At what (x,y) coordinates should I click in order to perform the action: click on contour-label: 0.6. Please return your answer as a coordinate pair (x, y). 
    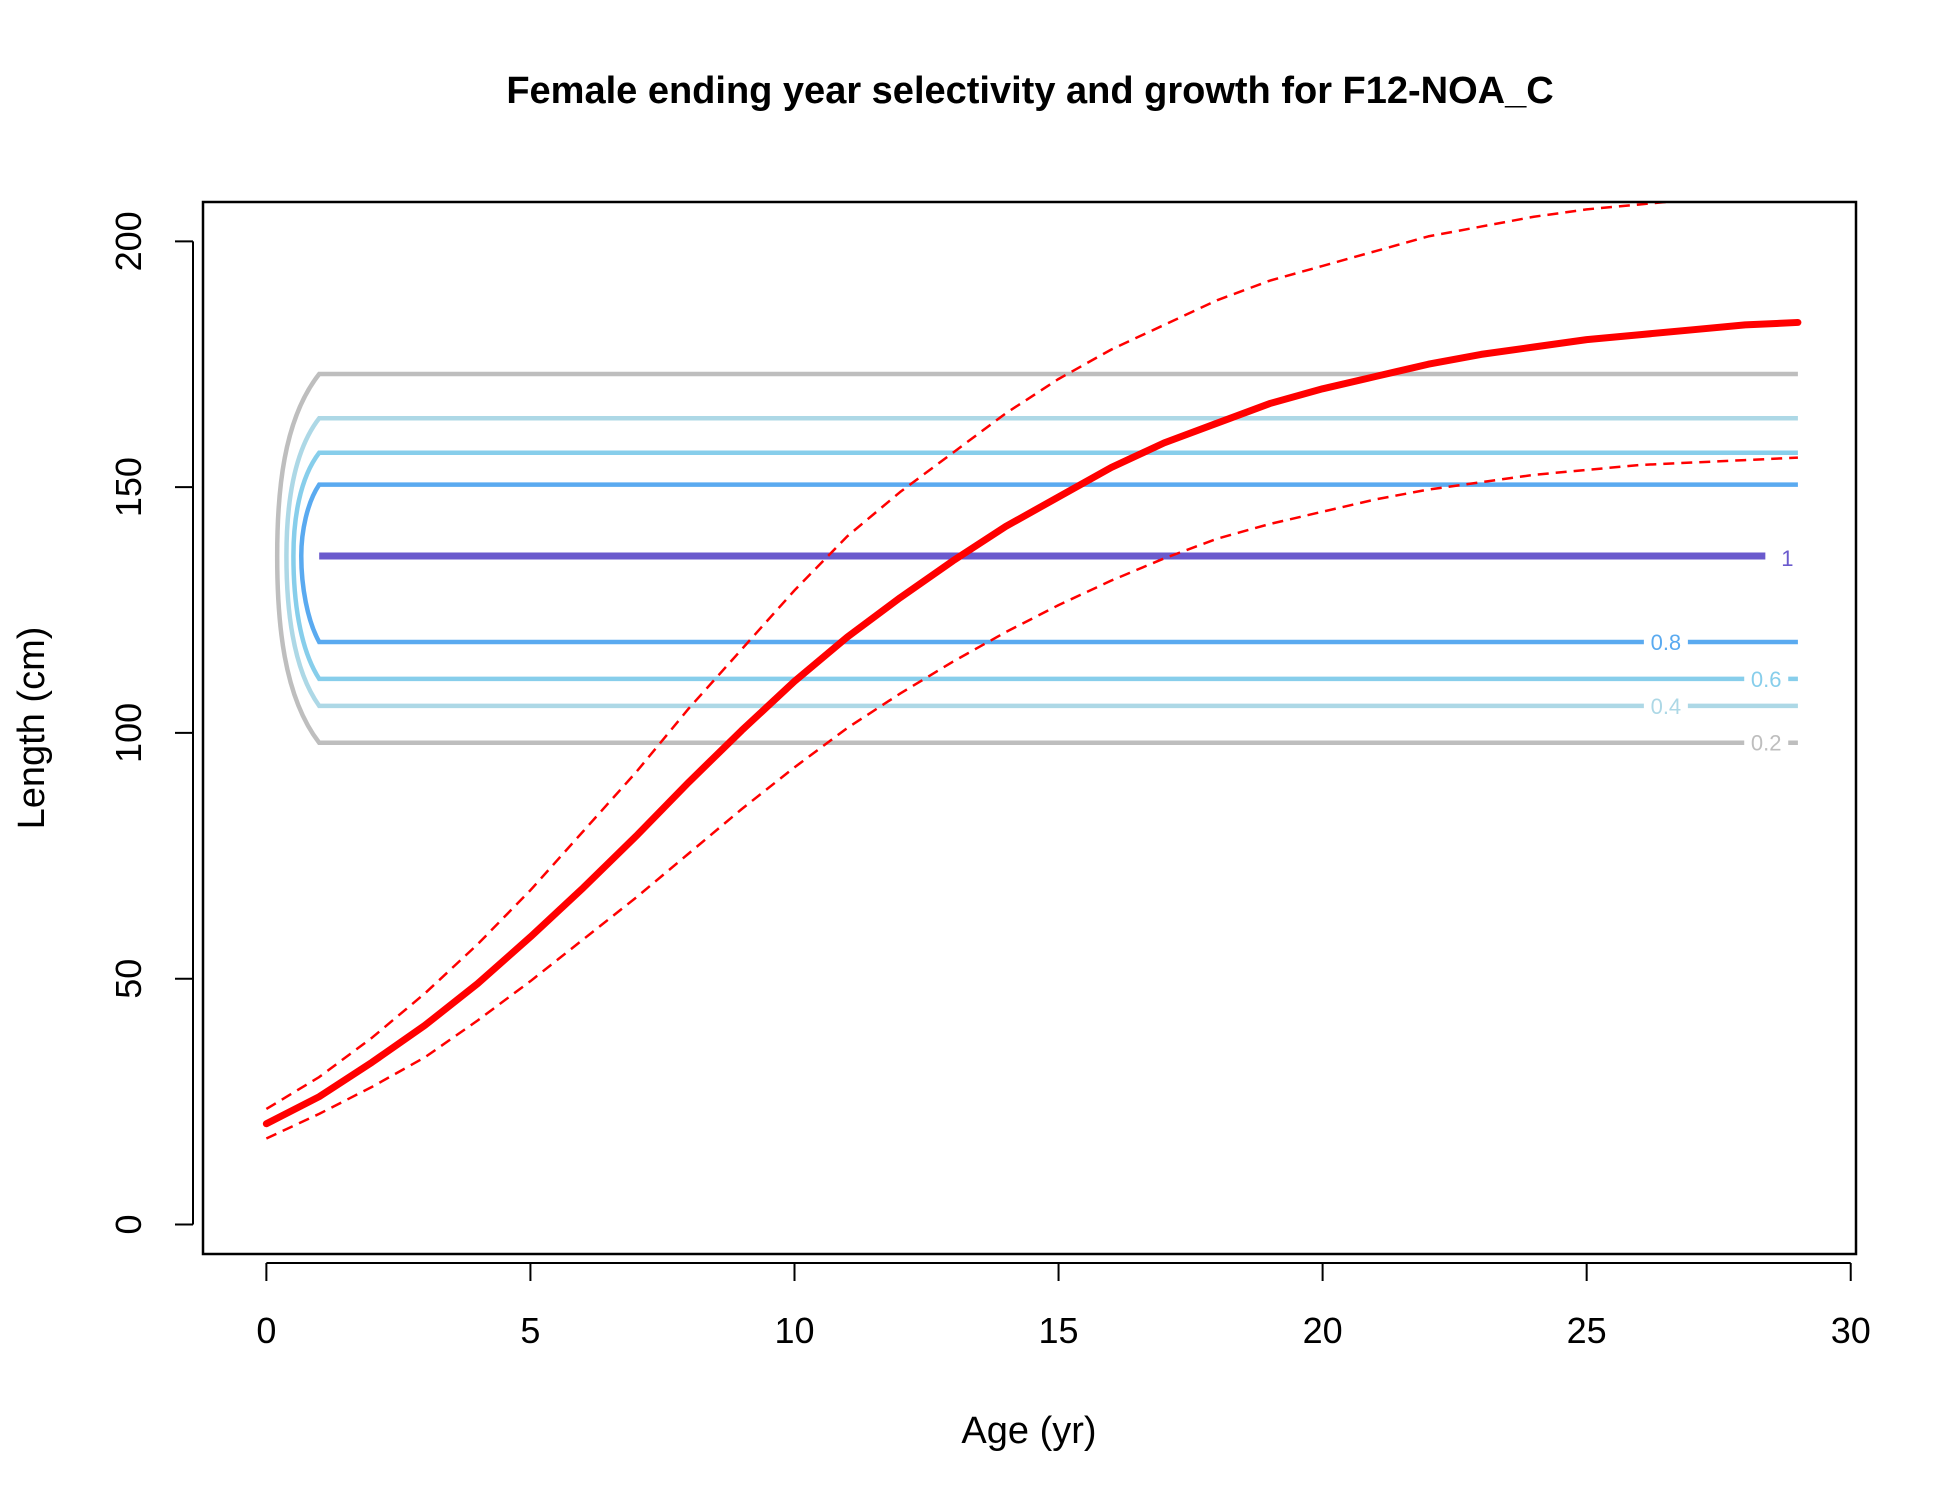
    Looking at the image, I should click on (1766, 679).